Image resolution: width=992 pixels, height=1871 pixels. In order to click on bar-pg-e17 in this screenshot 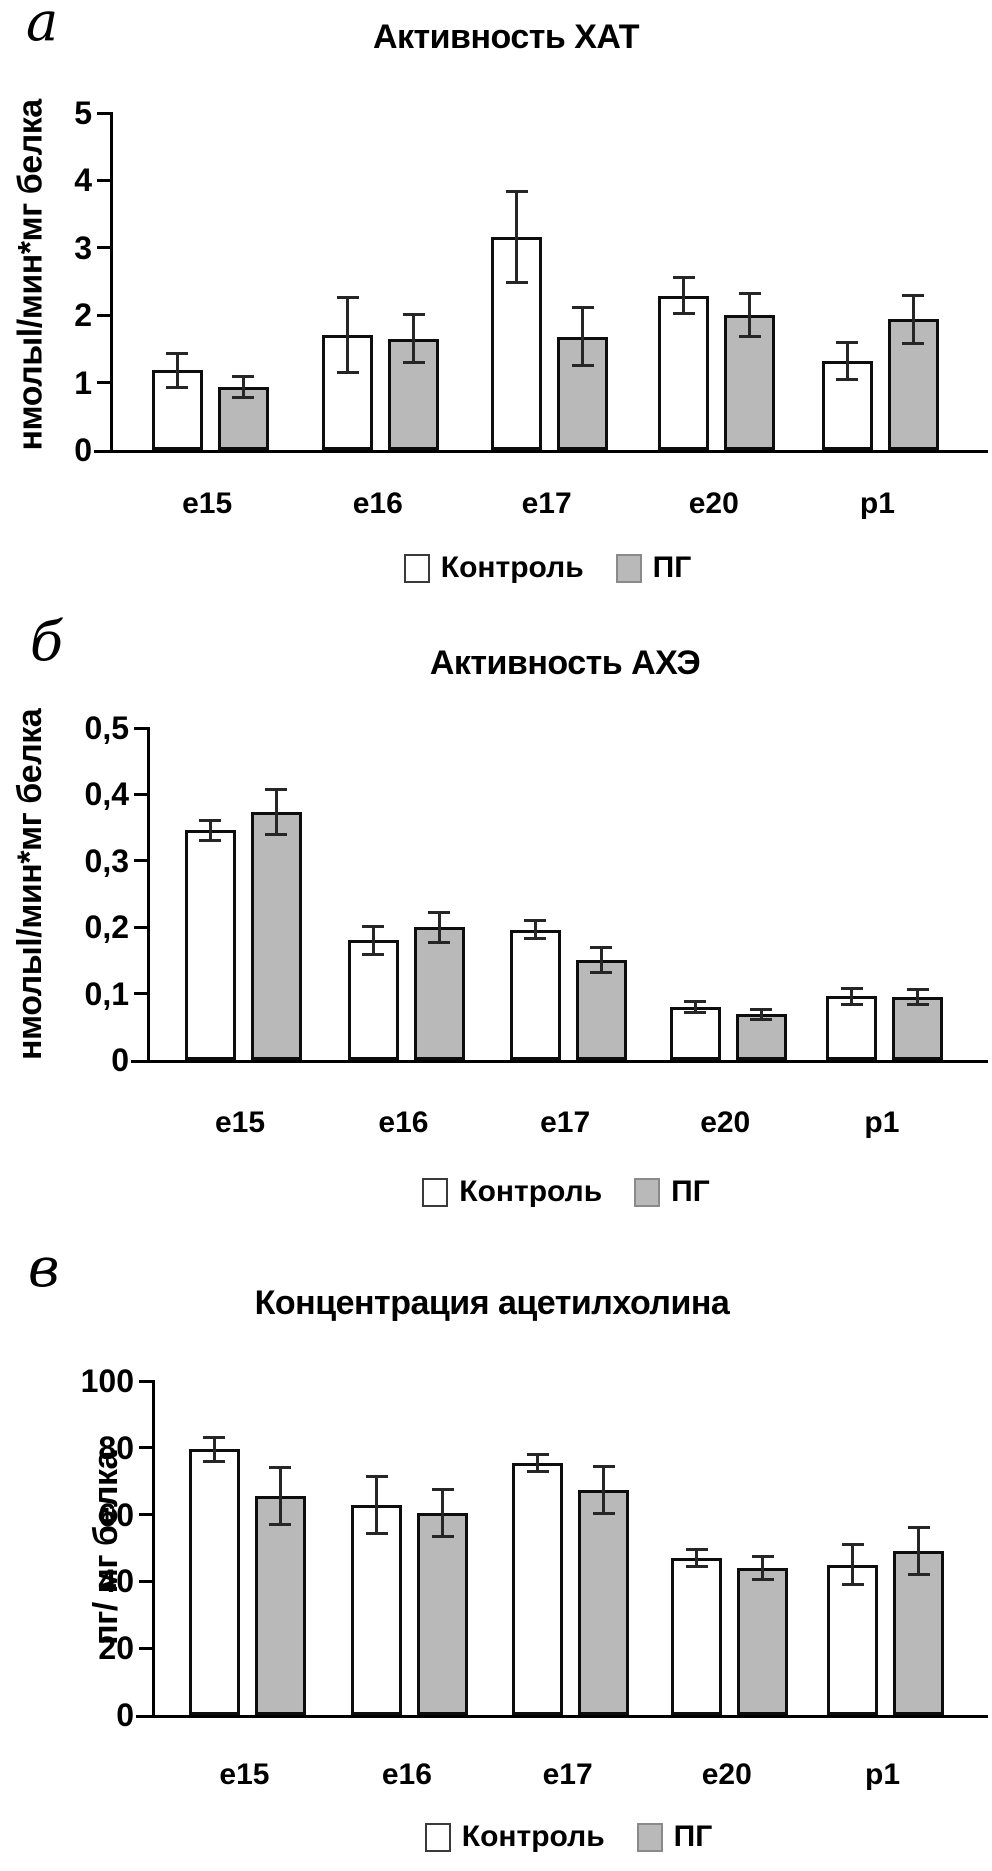, I will do `click(601, 1010)`.